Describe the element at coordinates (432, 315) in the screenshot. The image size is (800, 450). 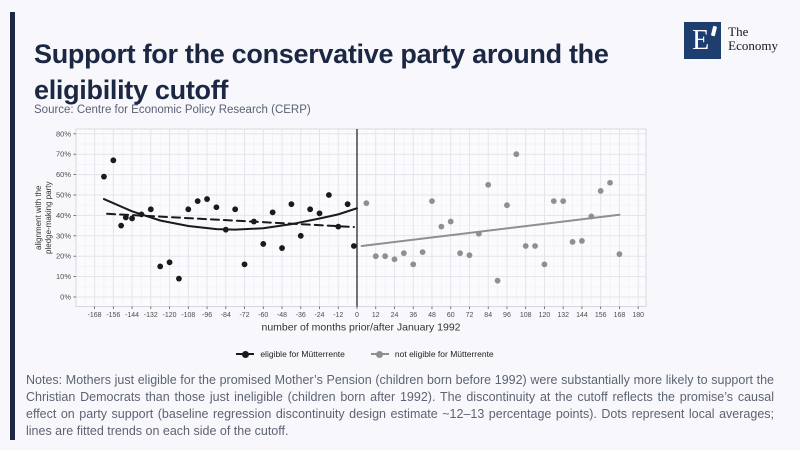
I see `svg-text: 48` at that location.